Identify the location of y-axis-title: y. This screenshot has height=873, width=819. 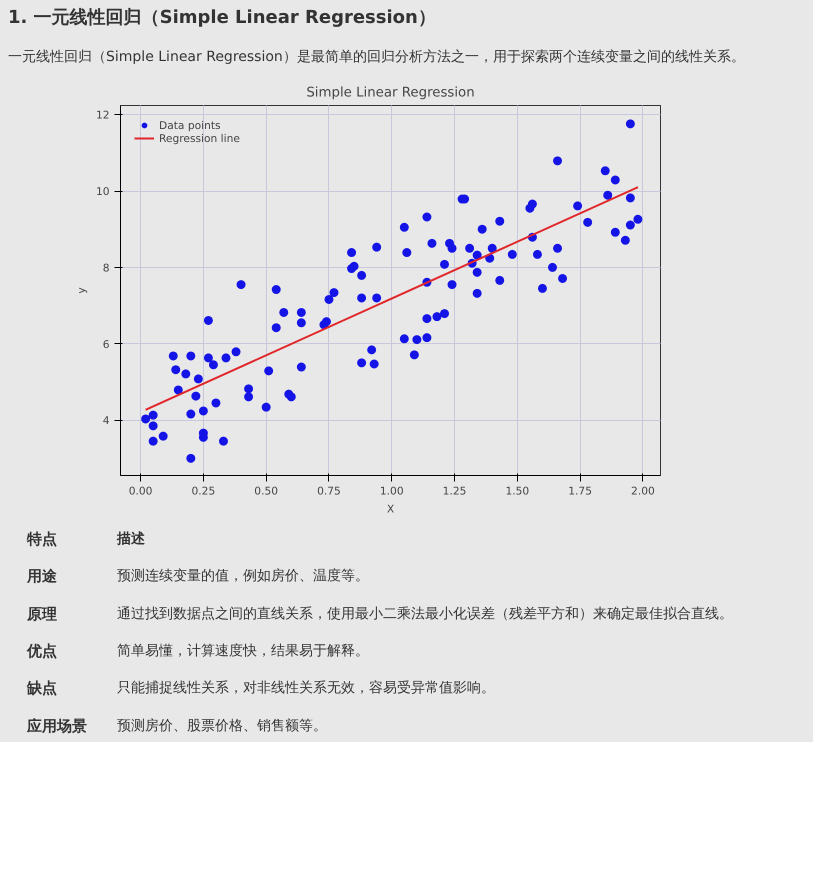
(81, 290).